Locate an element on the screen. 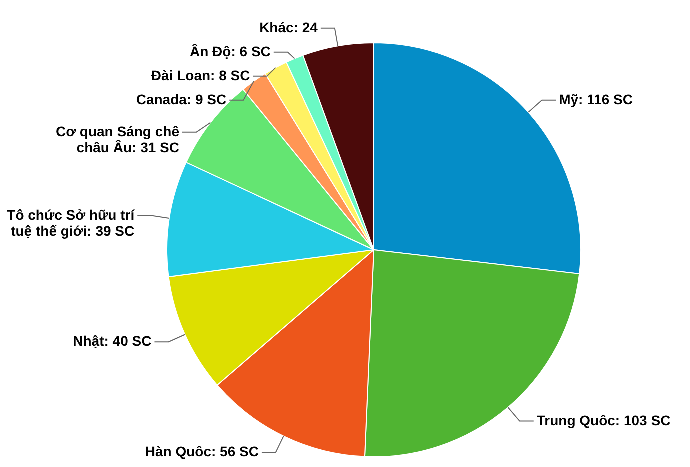  slice-label: Đài Loan: 8 SC is located at coordinates (200, 75).